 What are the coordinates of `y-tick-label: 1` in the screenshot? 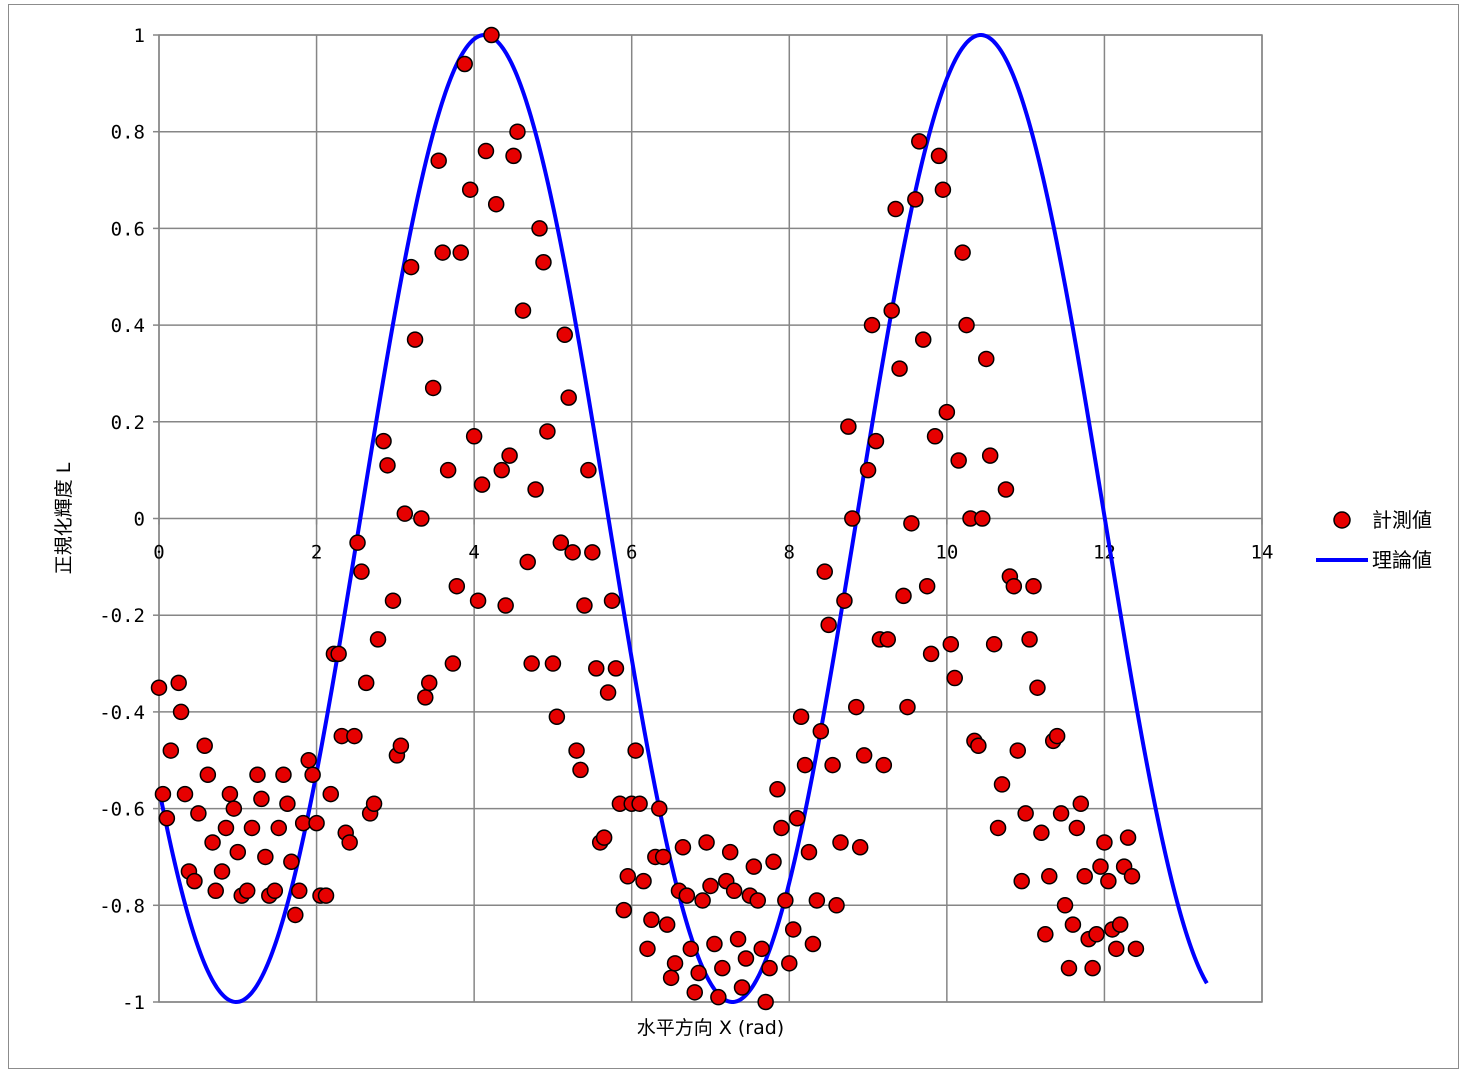 It's located at (139, 36).